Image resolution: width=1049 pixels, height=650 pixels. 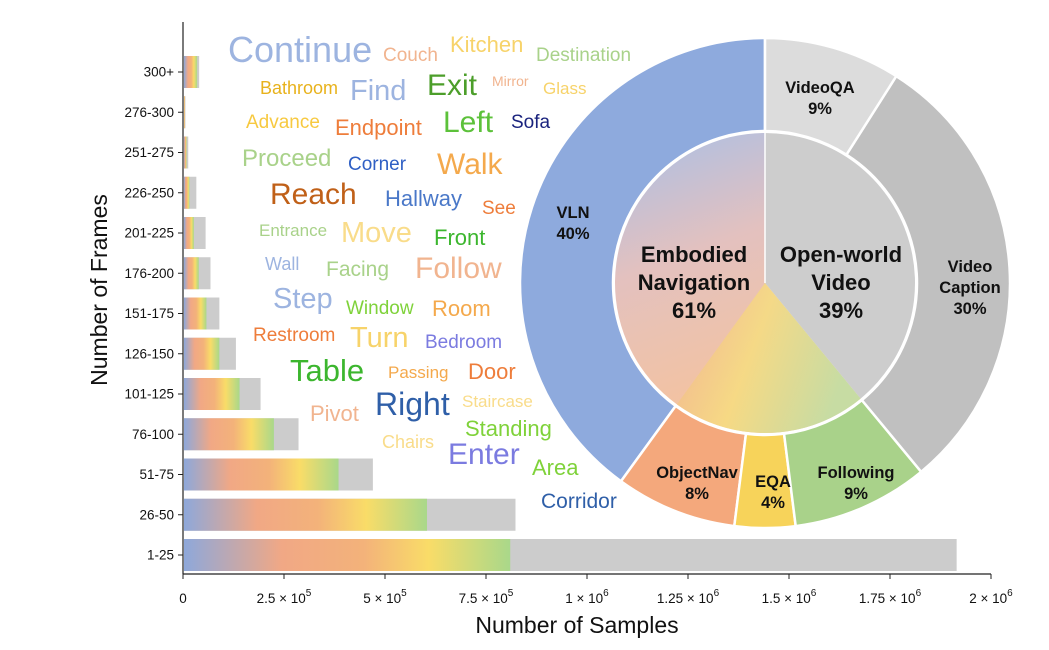 I want to click on donut-inner-percent: 39%, so click(x=841, y=310).